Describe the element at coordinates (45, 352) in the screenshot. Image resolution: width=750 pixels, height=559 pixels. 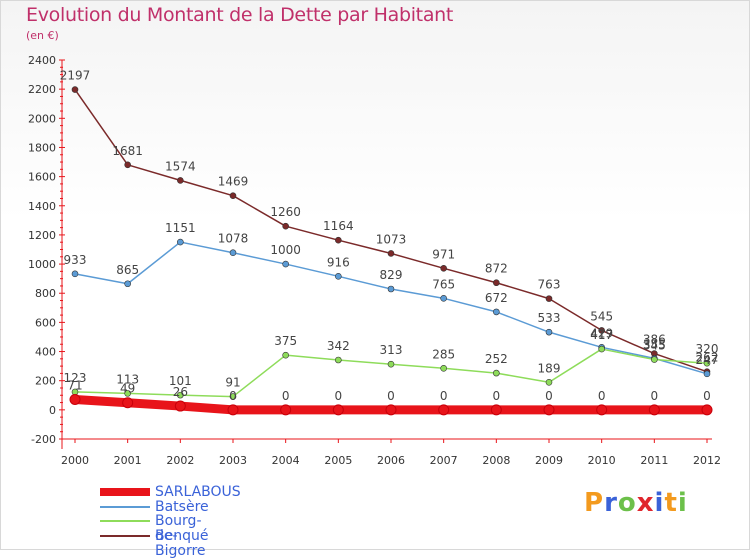
I see `y-tick-label: 400` at that location.